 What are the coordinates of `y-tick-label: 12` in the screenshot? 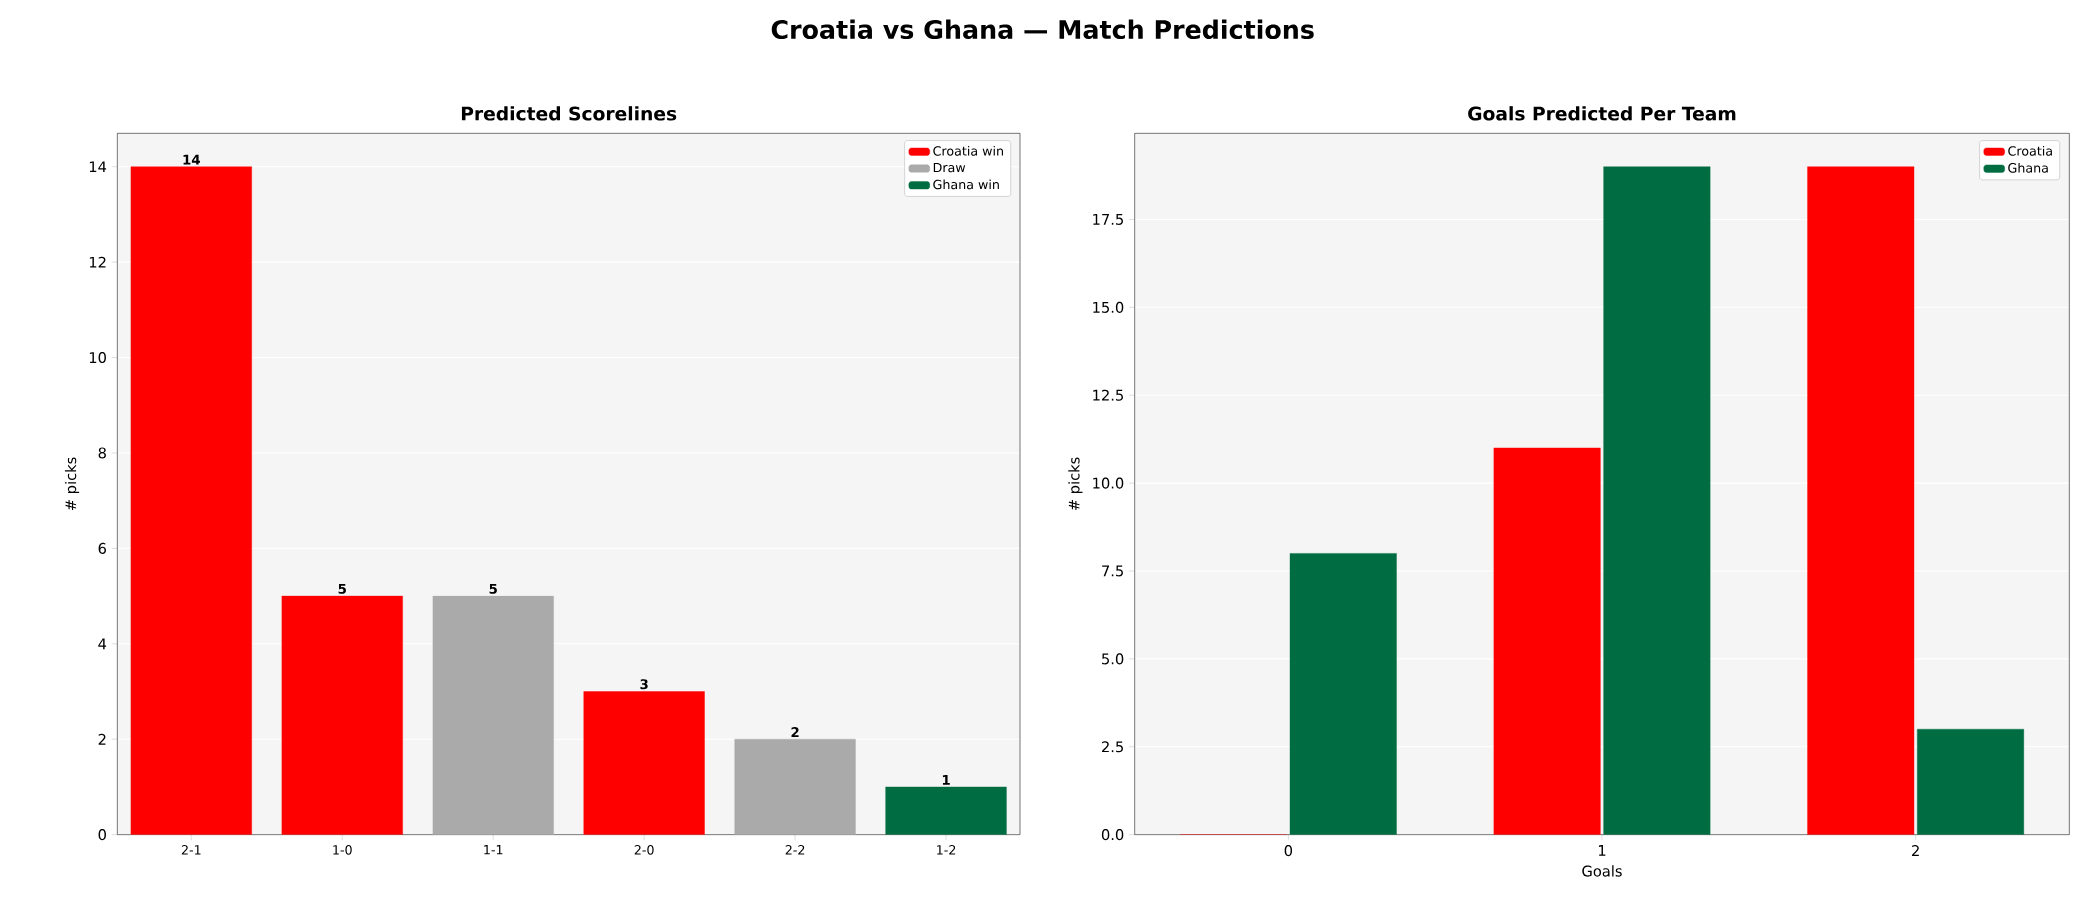 It's located at (97, 262).